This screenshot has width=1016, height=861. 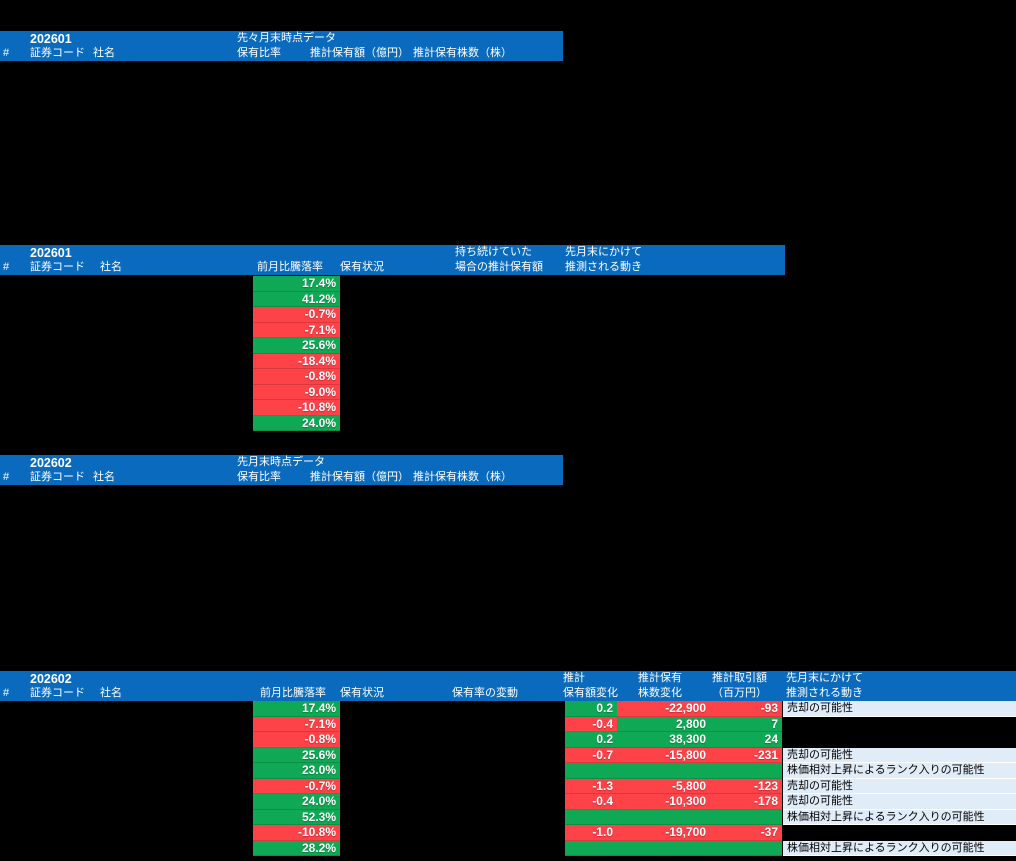 What do you see at coordinates (362, 693) in the screenshot?
I see `table4-col-status: 保有状況` at bounding box center [362, 693].